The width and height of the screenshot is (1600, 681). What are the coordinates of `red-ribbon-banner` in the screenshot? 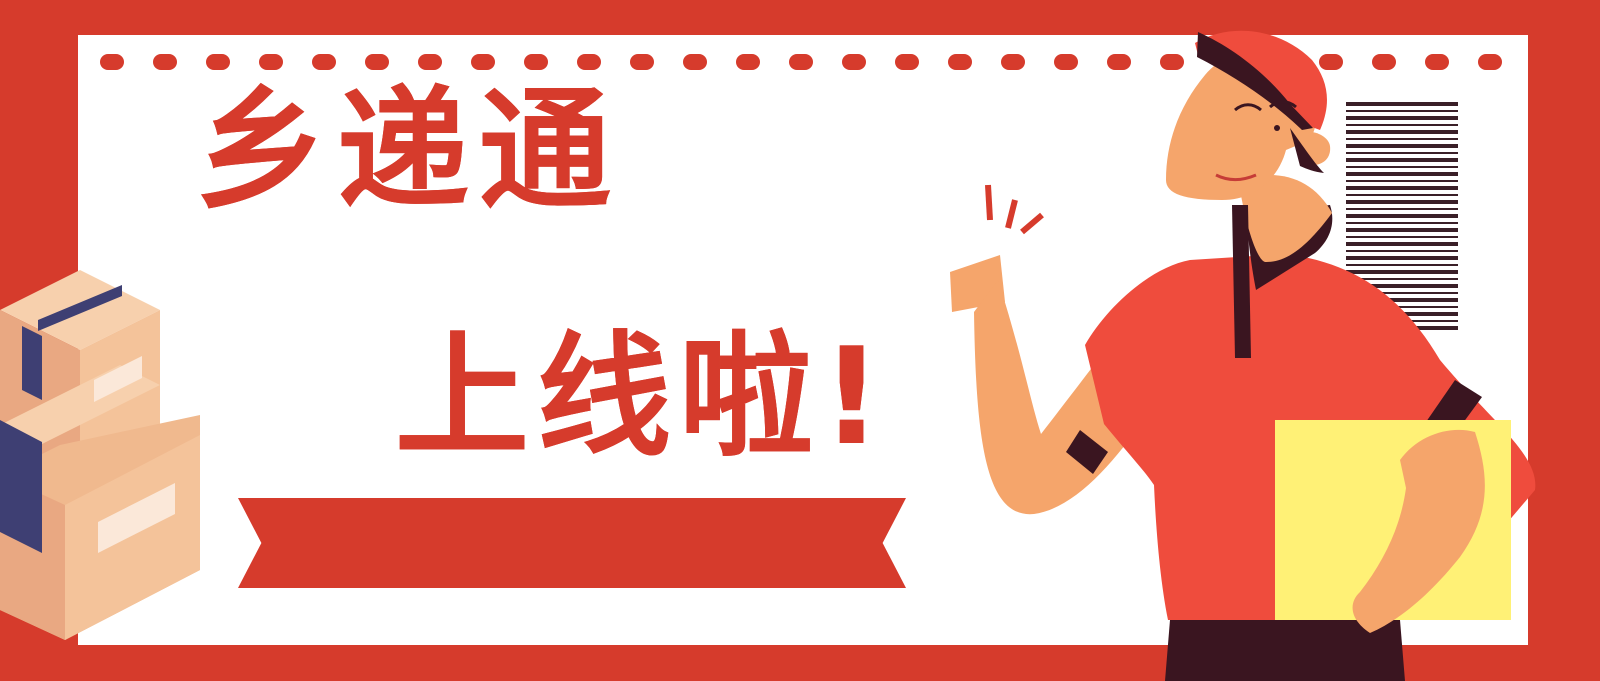 It's located at (572, 543).